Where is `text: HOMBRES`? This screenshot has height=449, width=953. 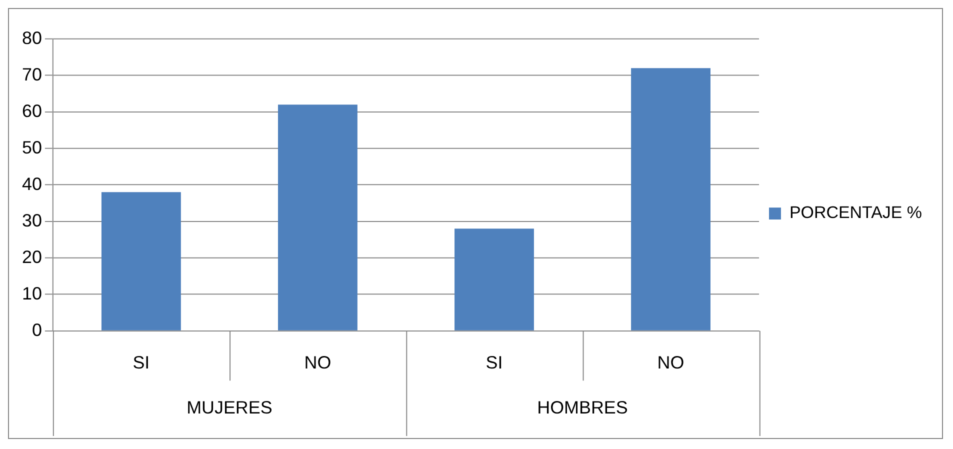
text: HOMBRES is located at coordinates (582, 407).